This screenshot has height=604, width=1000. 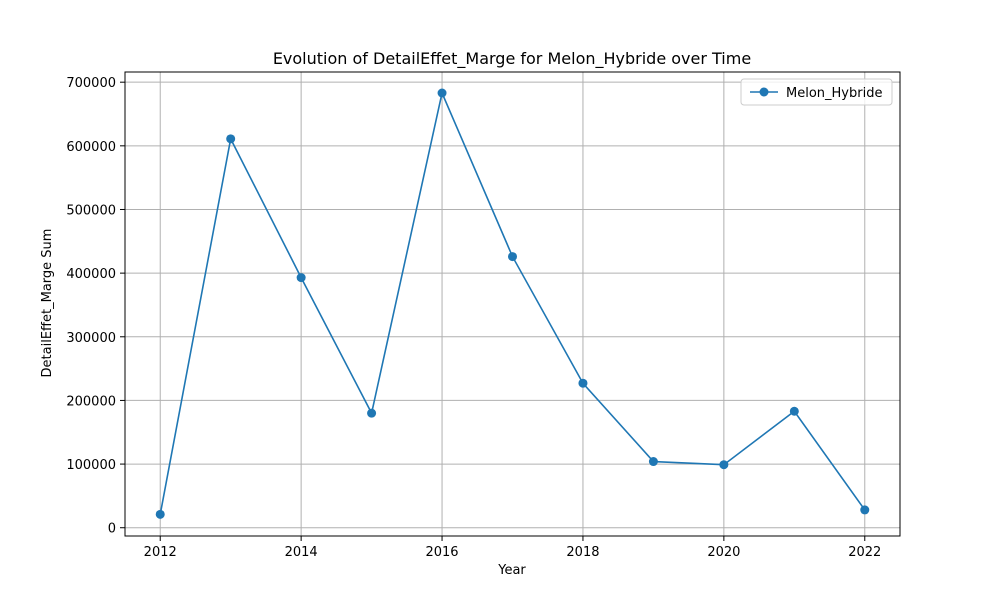 I want to click on y-tick-label: 400000, so click(x=91, y=274).